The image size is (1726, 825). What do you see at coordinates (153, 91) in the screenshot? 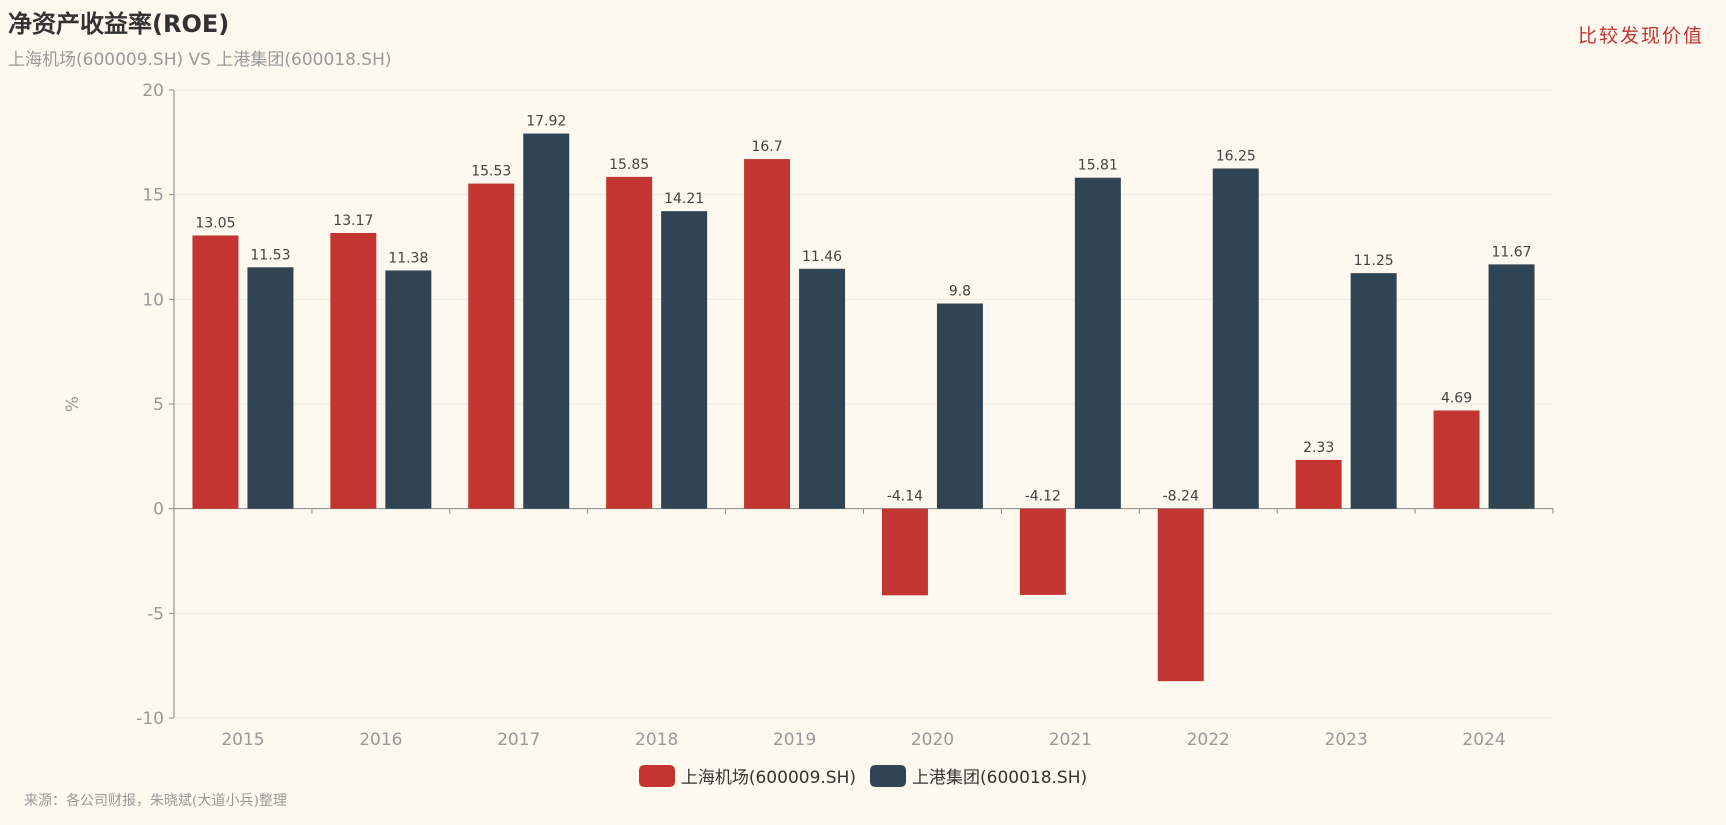
I see `y-tick-label: 20` at bounding box center [153, 91].